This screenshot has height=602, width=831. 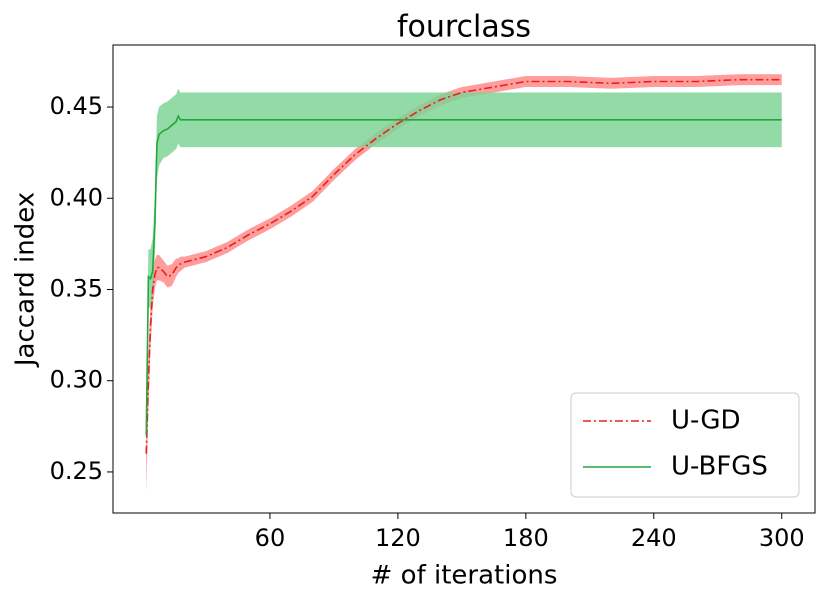 I want to click on x-tick-label: 60, so click(x=270, y=538).